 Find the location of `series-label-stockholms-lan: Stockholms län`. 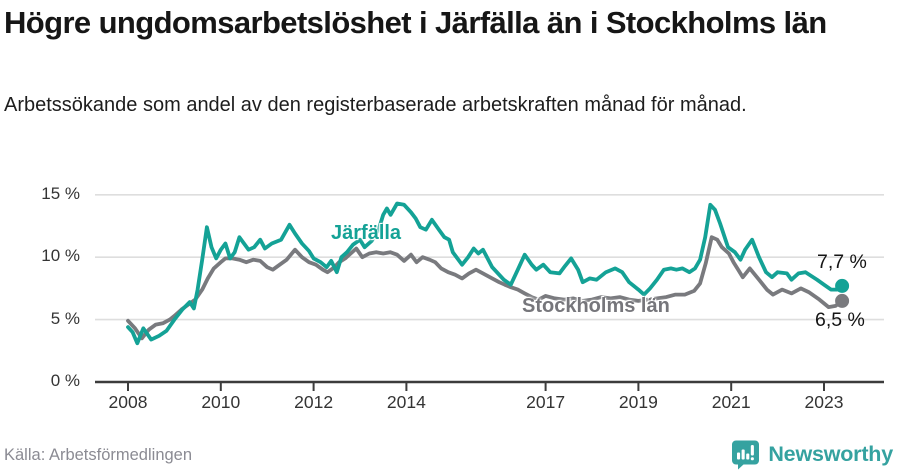

series-label-stockholms-lan: Stockholms län is located at coordinates (596, 306).